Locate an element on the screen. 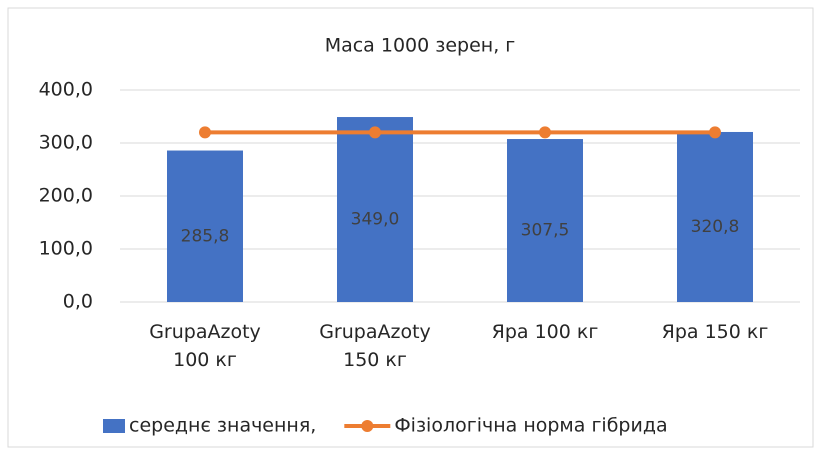 The height and width of the screenshot is (455, 821). data-label: 307,5 is located at coordinates (545, 231).